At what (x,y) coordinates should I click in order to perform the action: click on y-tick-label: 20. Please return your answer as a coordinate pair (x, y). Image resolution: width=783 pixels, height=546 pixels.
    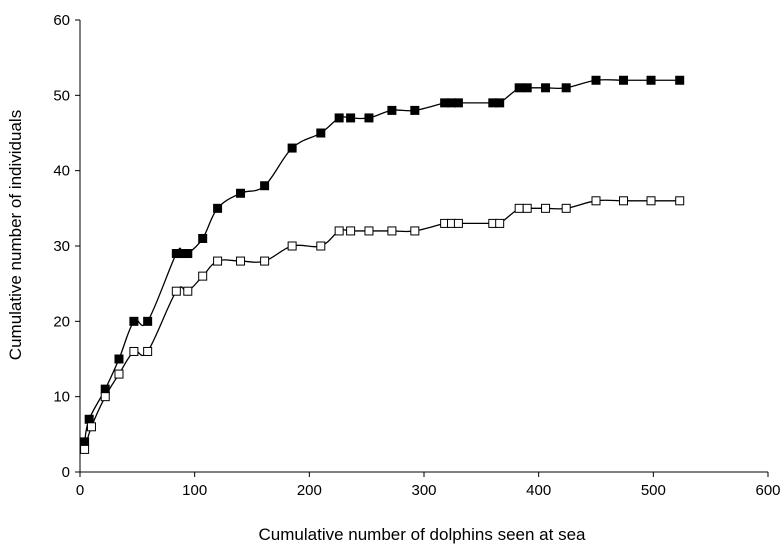
    Looking at the image, I should click on (61, 321).